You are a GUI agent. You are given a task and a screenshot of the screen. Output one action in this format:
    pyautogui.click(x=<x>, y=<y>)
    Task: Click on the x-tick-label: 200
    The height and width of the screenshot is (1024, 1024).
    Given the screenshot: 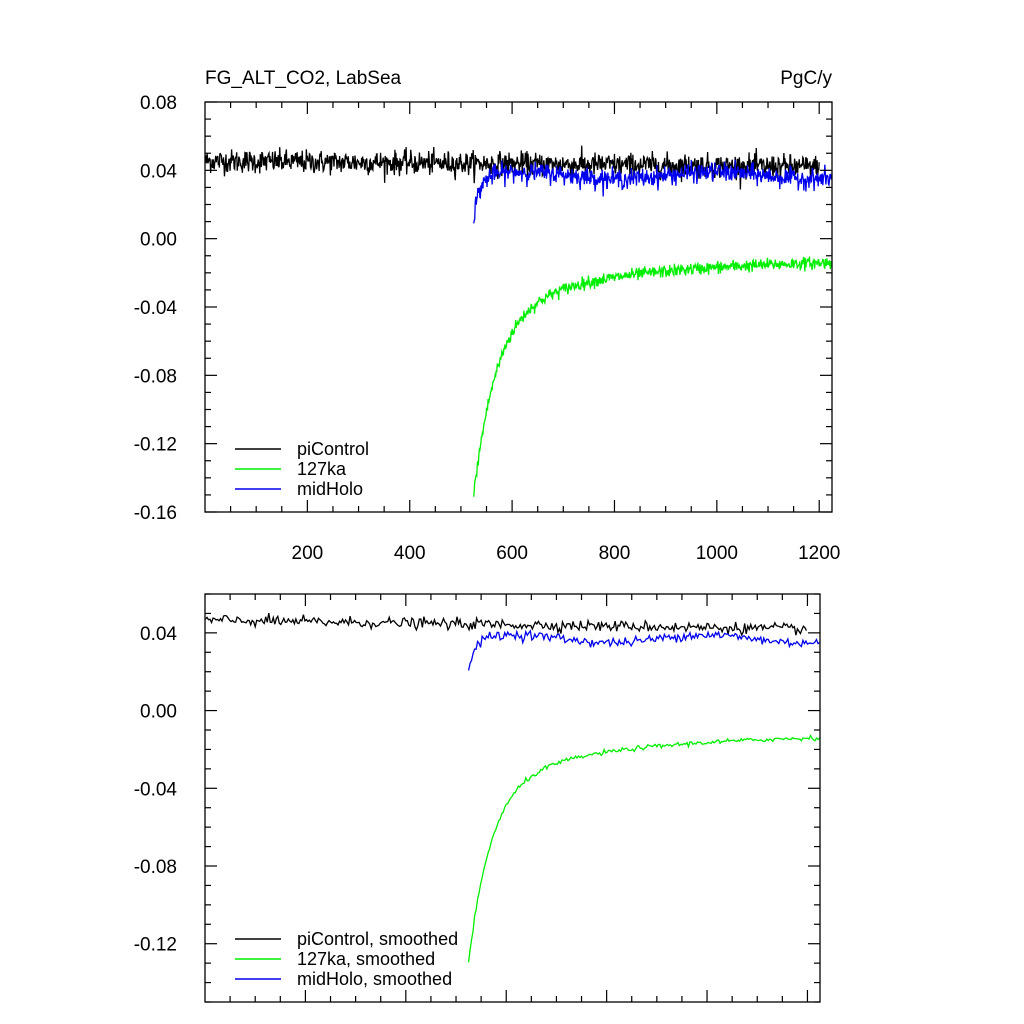 What is the action you would take?
    pyautogui.click(x=308, y=553)
    